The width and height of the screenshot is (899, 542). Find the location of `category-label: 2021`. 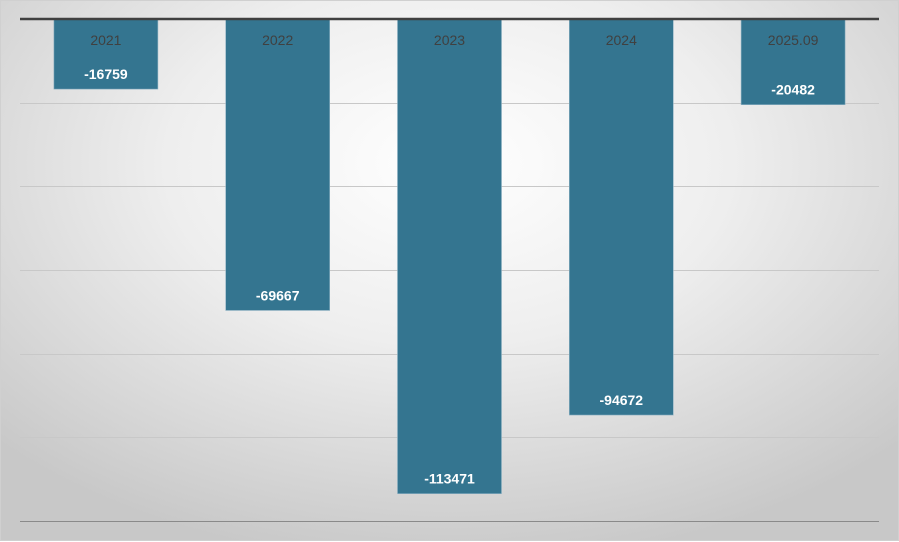

category-label: 2021 is located at coordinates (105, 40).